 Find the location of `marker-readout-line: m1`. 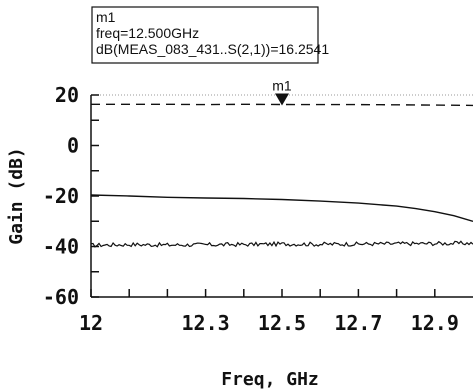

marker-readout-line: m1 is located at coordinates (106, 17).